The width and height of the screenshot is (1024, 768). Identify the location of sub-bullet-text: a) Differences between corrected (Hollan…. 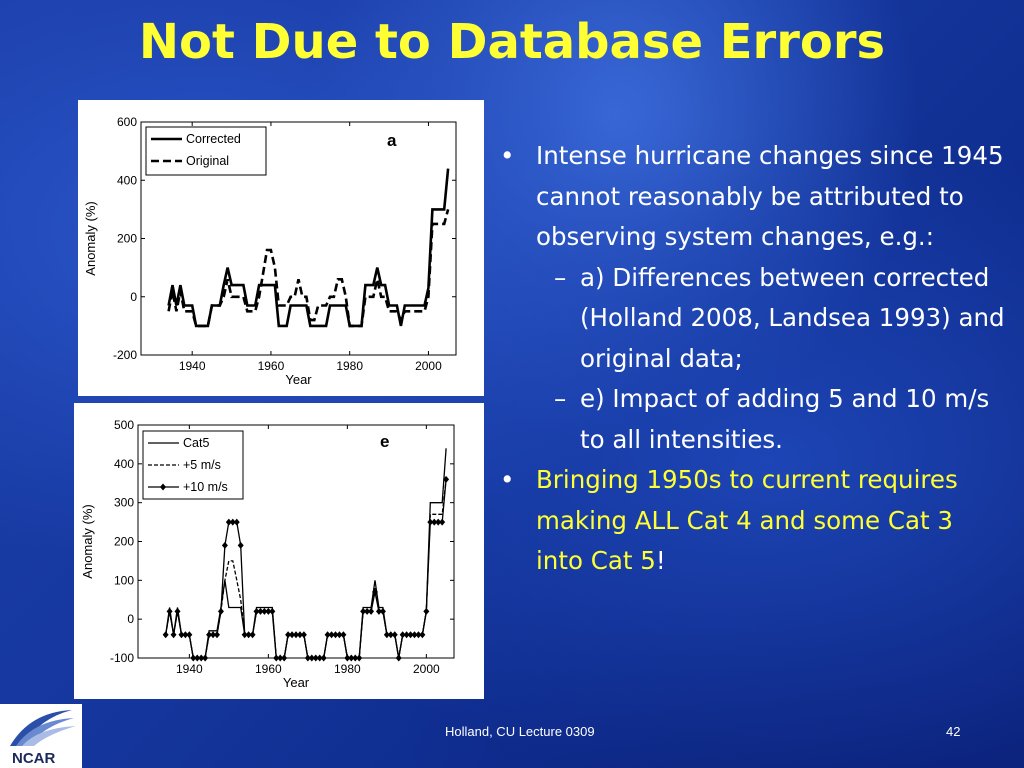
(792, 317).